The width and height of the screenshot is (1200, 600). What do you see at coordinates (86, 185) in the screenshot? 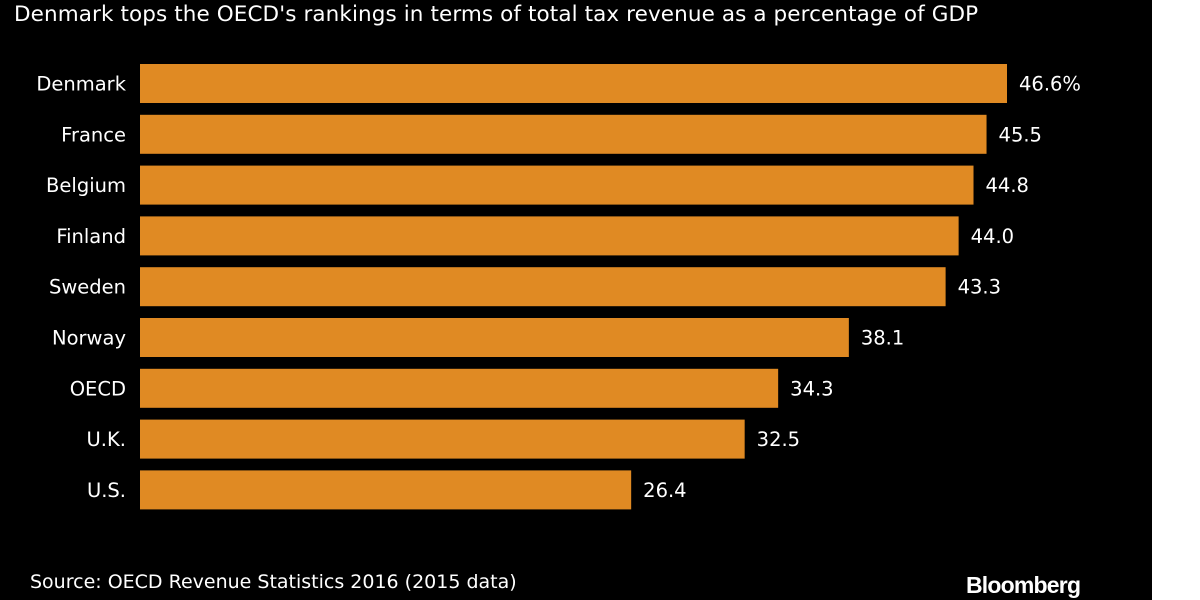
I see `category-label: Belgium` at bounding box center [86, 185].